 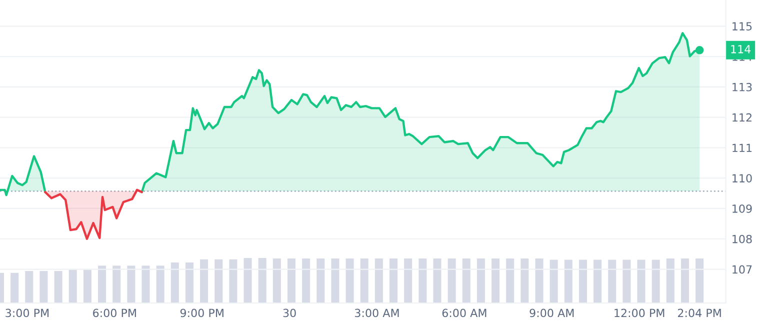 I want to click on y-tick-label: 108, so click(x=742, y=239).